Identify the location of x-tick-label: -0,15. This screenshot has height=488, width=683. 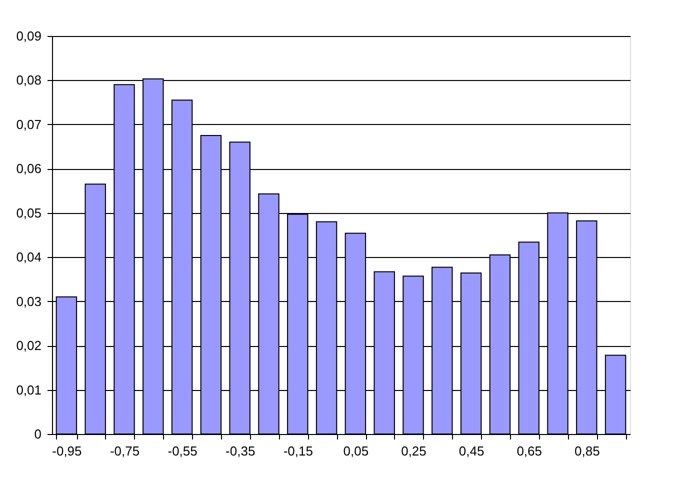
(298, 451).